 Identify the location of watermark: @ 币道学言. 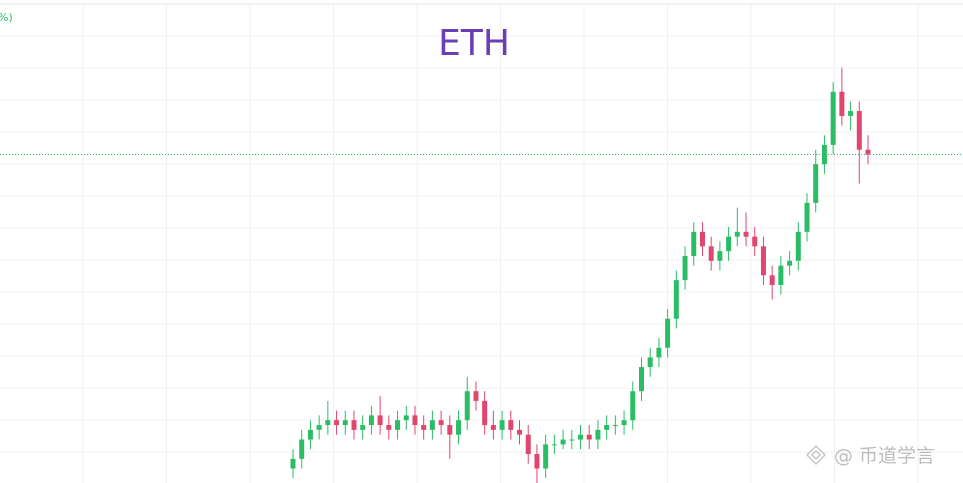
(870, 455).